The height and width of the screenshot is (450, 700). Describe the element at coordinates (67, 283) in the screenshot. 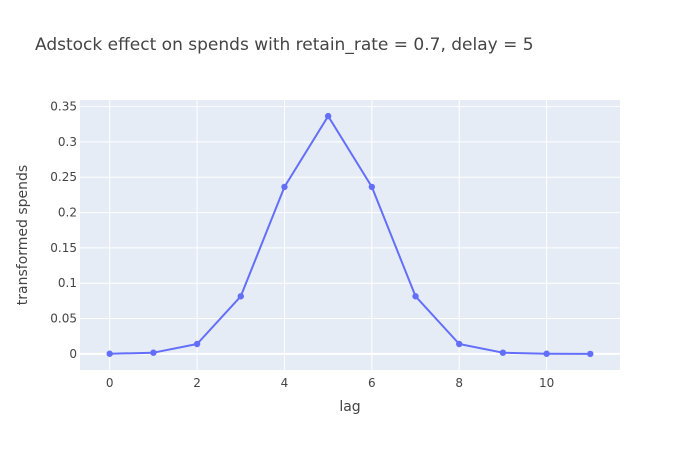

I see `y-tick-label: 0.1` at that location.